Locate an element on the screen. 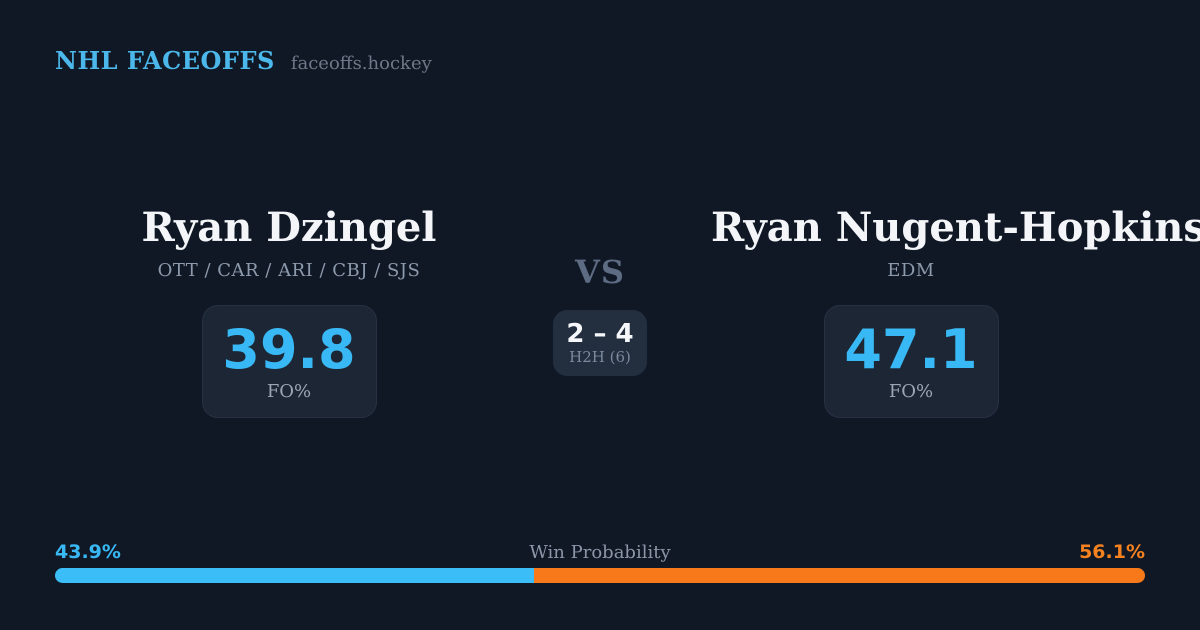 This screenshot has width=1200, height=630. player-right-fo-card: 47.1 FO% is located at coordinates (911, 361).